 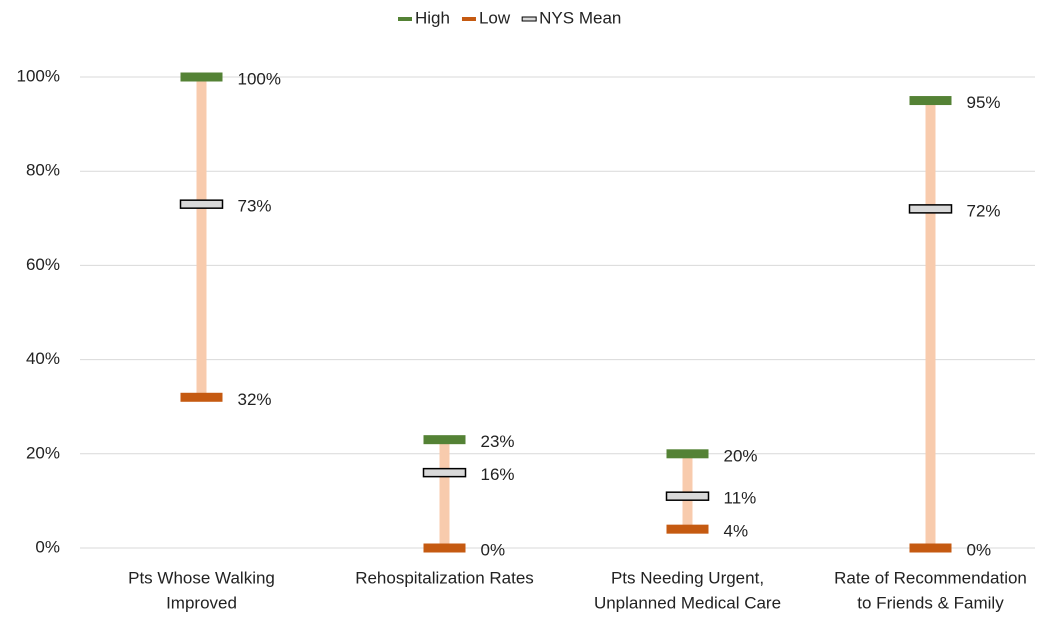 I want to click on legend-label: Low, so click(x=495, y=17).